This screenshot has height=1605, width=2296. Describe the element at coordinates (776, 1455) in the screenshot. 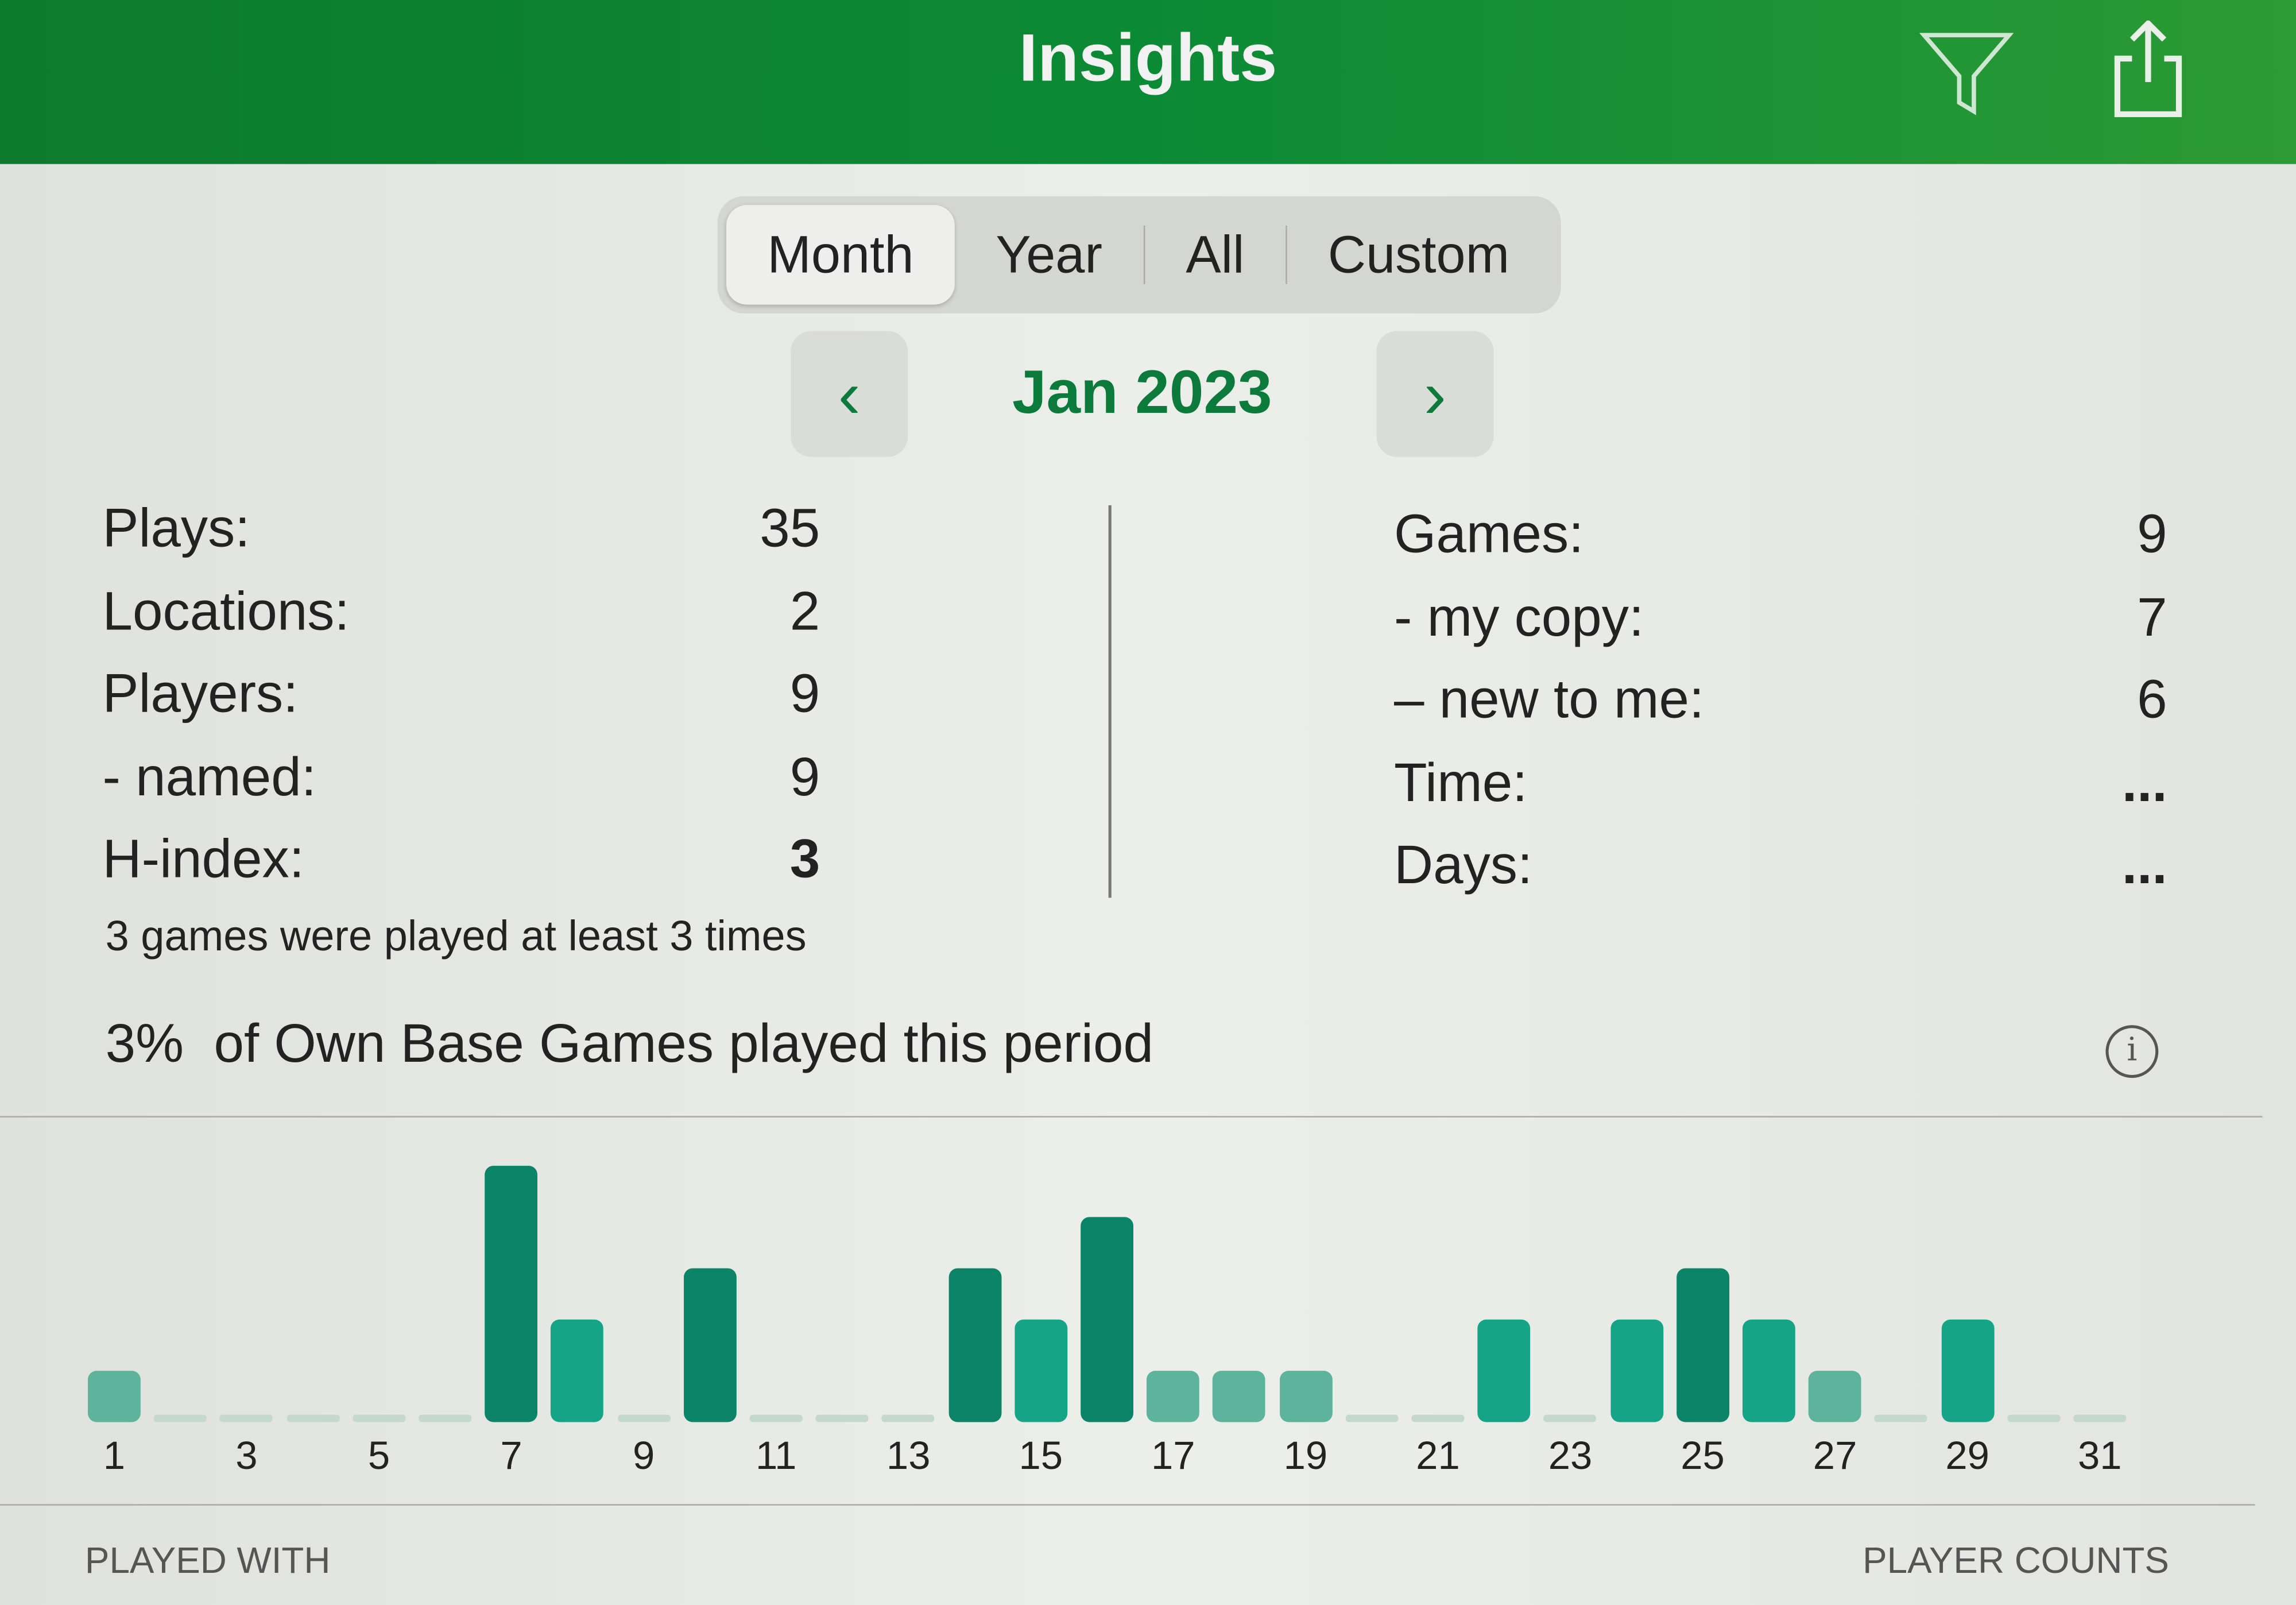

I see `x-tick-label: 11` at that location.